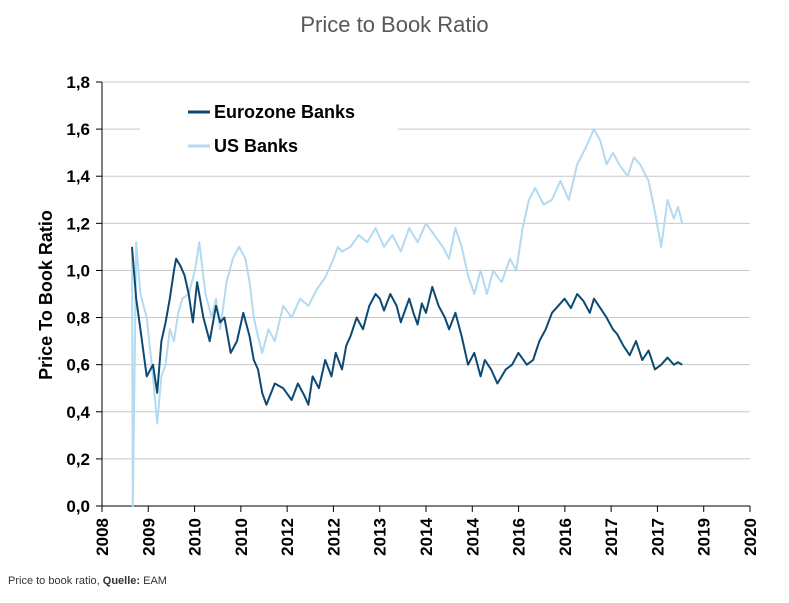  I want to click on y-tick-label: 1,0, so click(78, 270).